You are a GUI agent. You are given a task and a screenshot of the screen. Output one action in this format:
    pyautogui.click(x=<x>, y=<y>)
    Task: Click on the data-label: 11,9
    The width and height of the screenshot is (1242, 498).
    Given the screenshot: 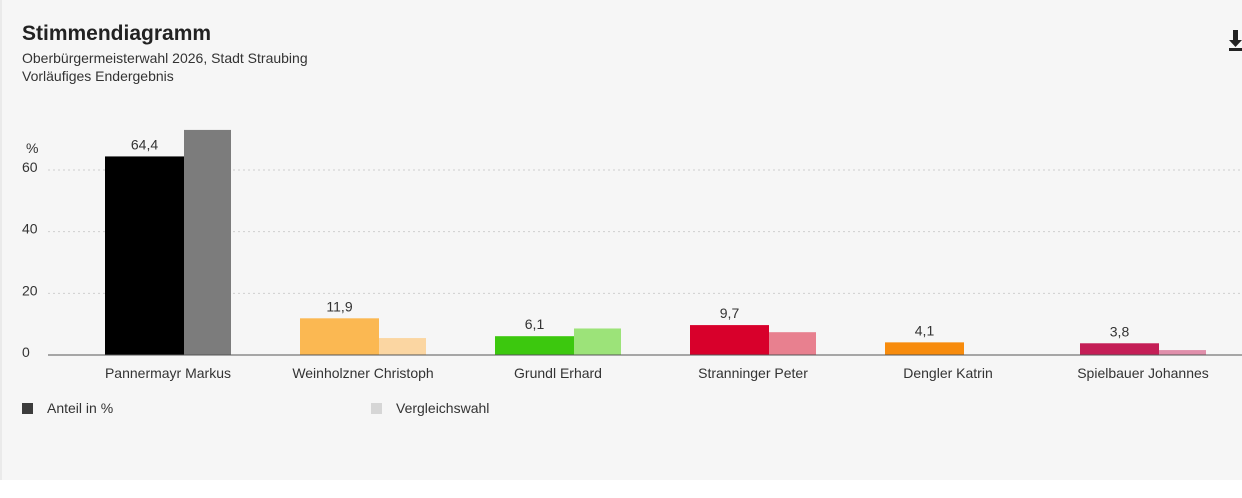 What is the action you would take?
    pyautogui.click(x=339, y=306)
    